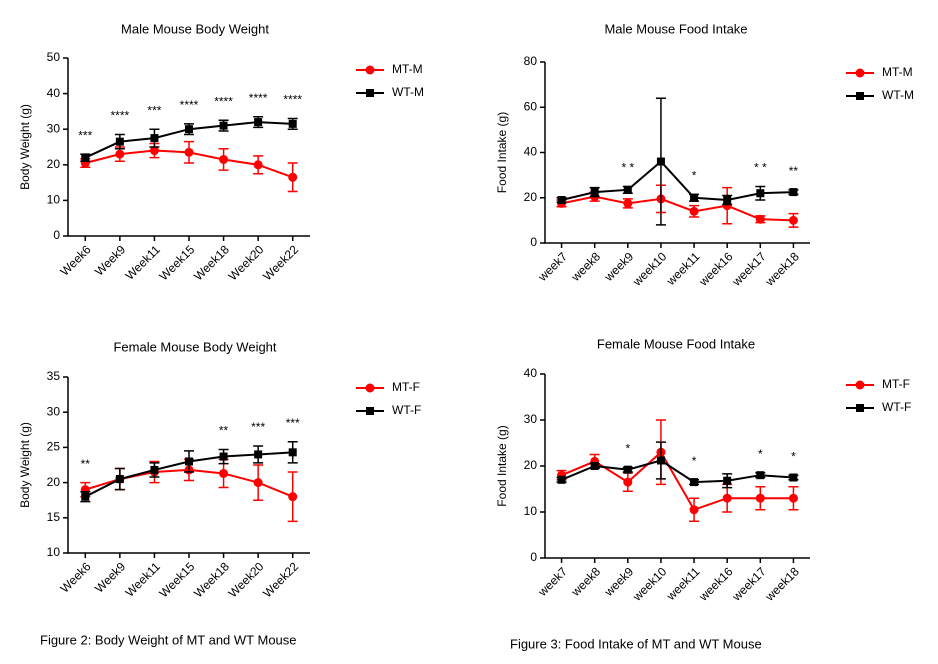 The image size is (938, 664). I want to click on y-tick-label: 60, so click(531, 106).